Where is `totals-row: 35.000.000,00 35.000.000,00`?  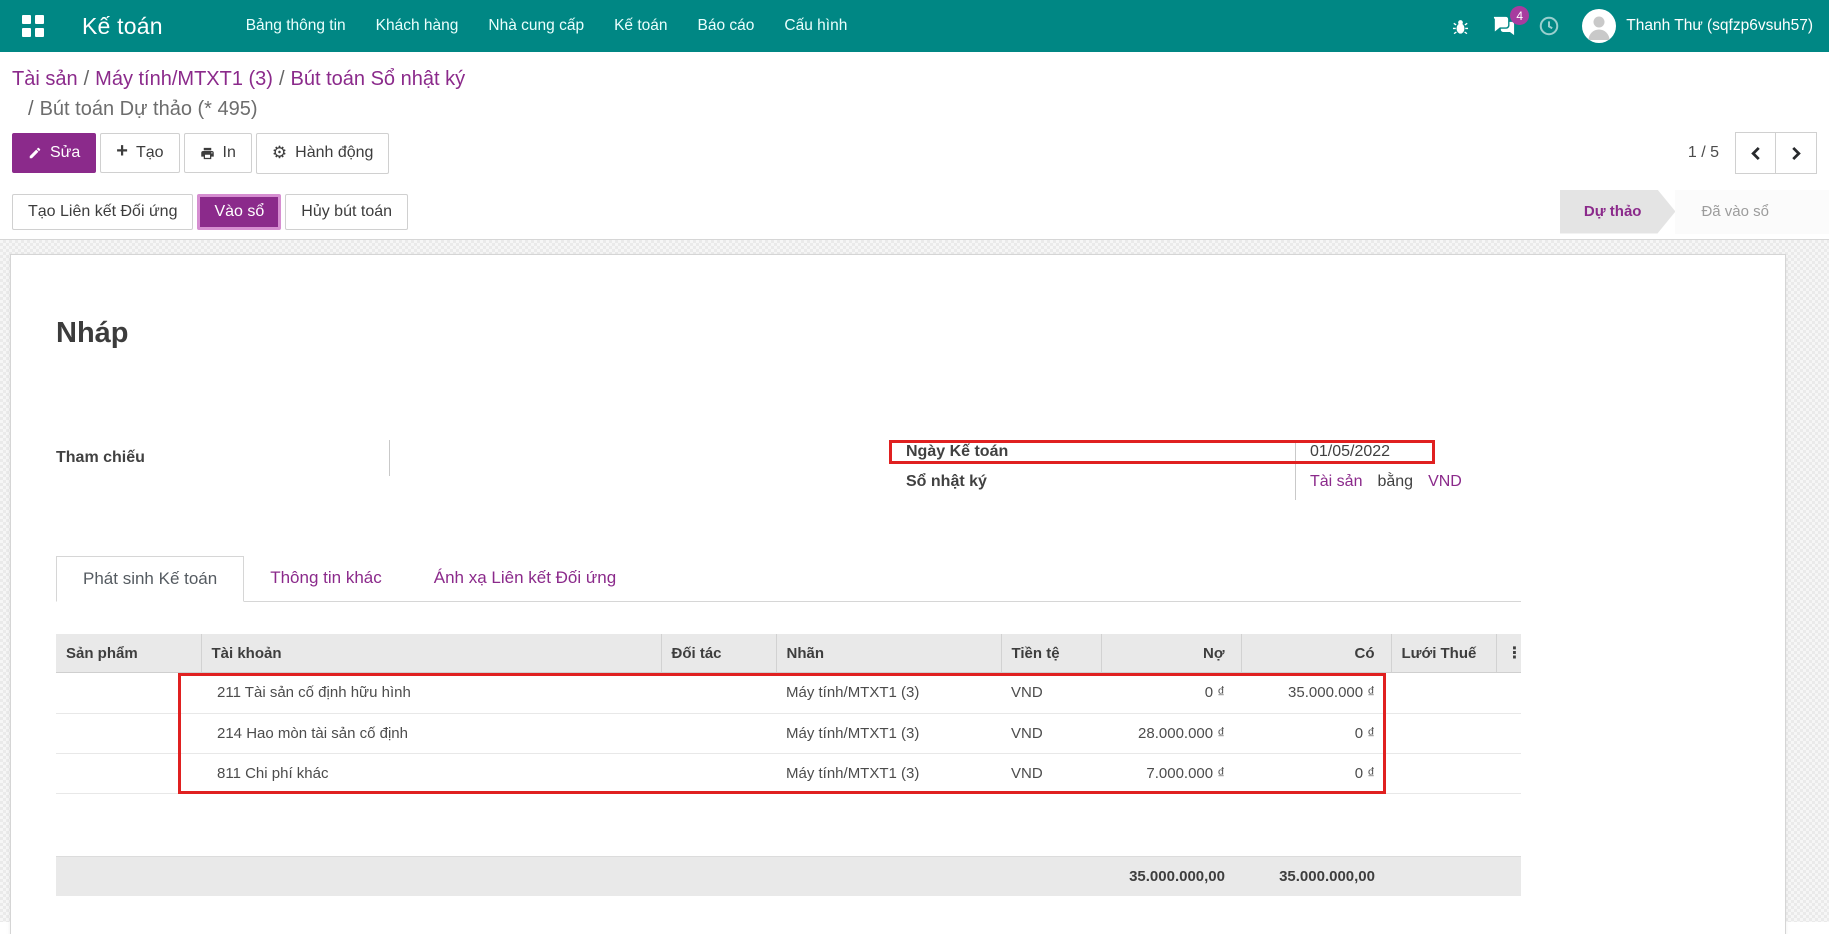 totals-row: 35.000.000,00 35.000.000,00 is located at coordinates (788, 875).